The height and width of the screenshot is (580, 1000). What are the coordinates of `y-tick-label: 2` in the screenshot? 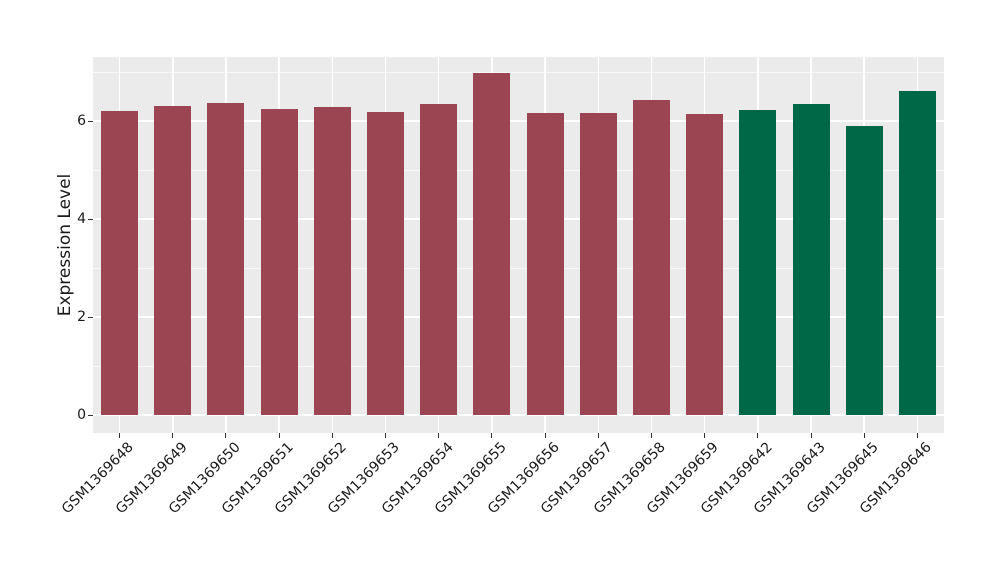 It's located at (81, 317).